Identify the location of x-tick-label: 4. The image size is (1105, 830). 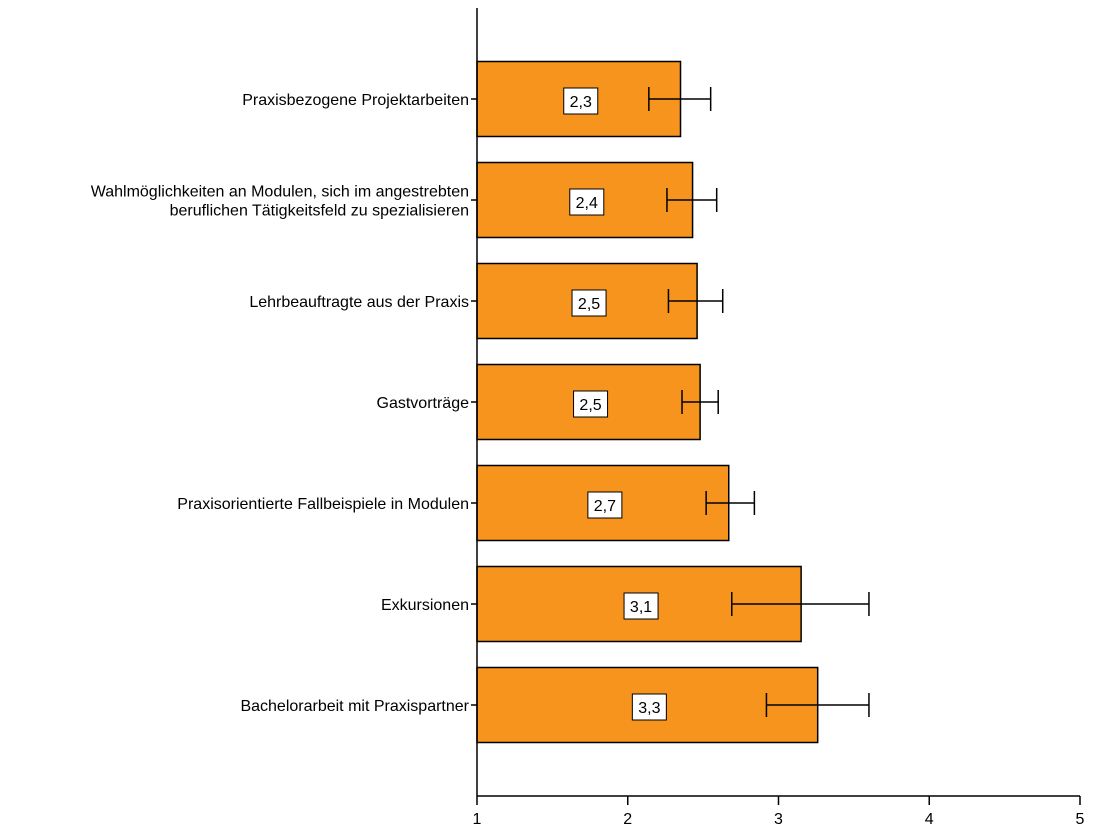
(929, 819).